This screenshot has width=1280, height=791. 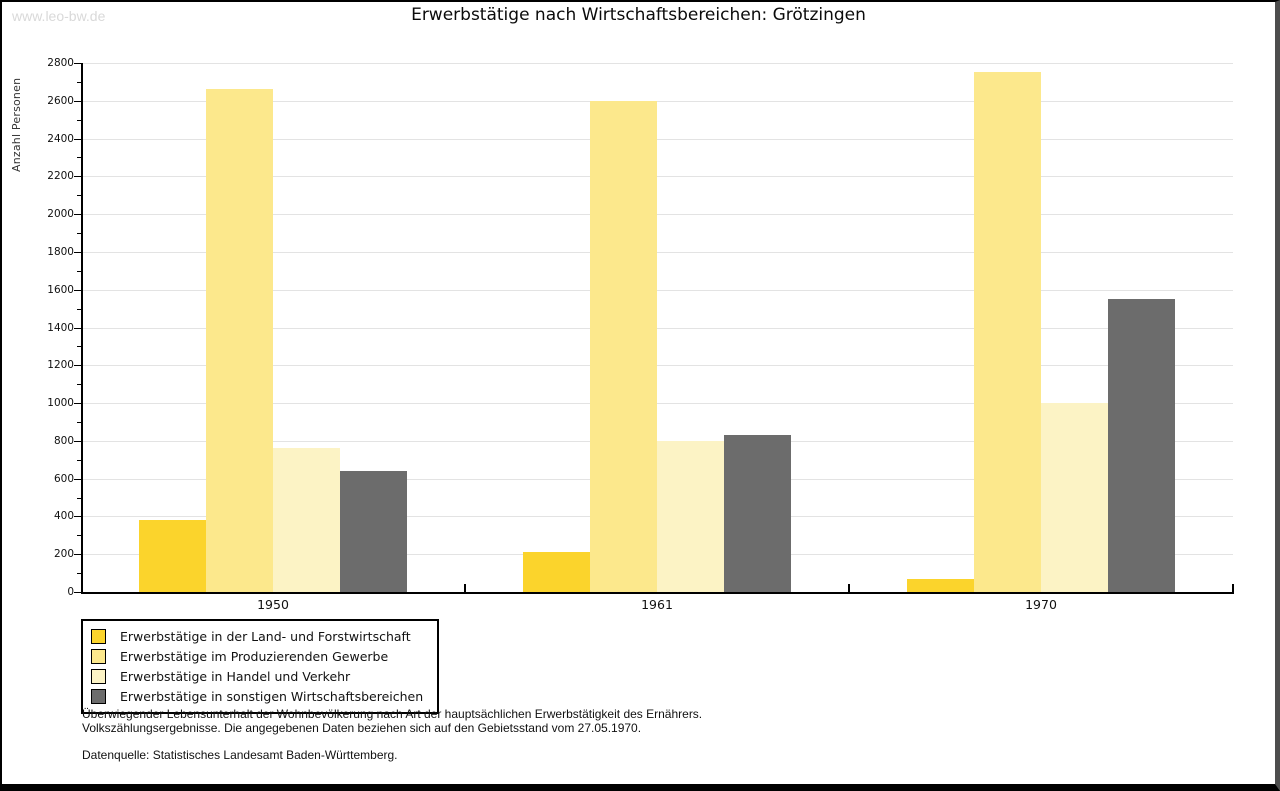 I want to click on bar-1961-series1, so click(x=556, y=572).